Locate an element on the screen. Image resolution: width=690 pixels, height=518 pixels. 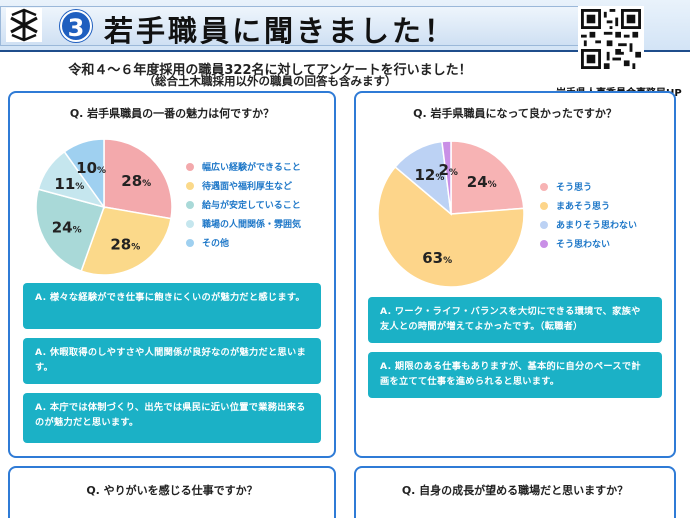
legend-item: その他 is located at coordinates (243, 242).